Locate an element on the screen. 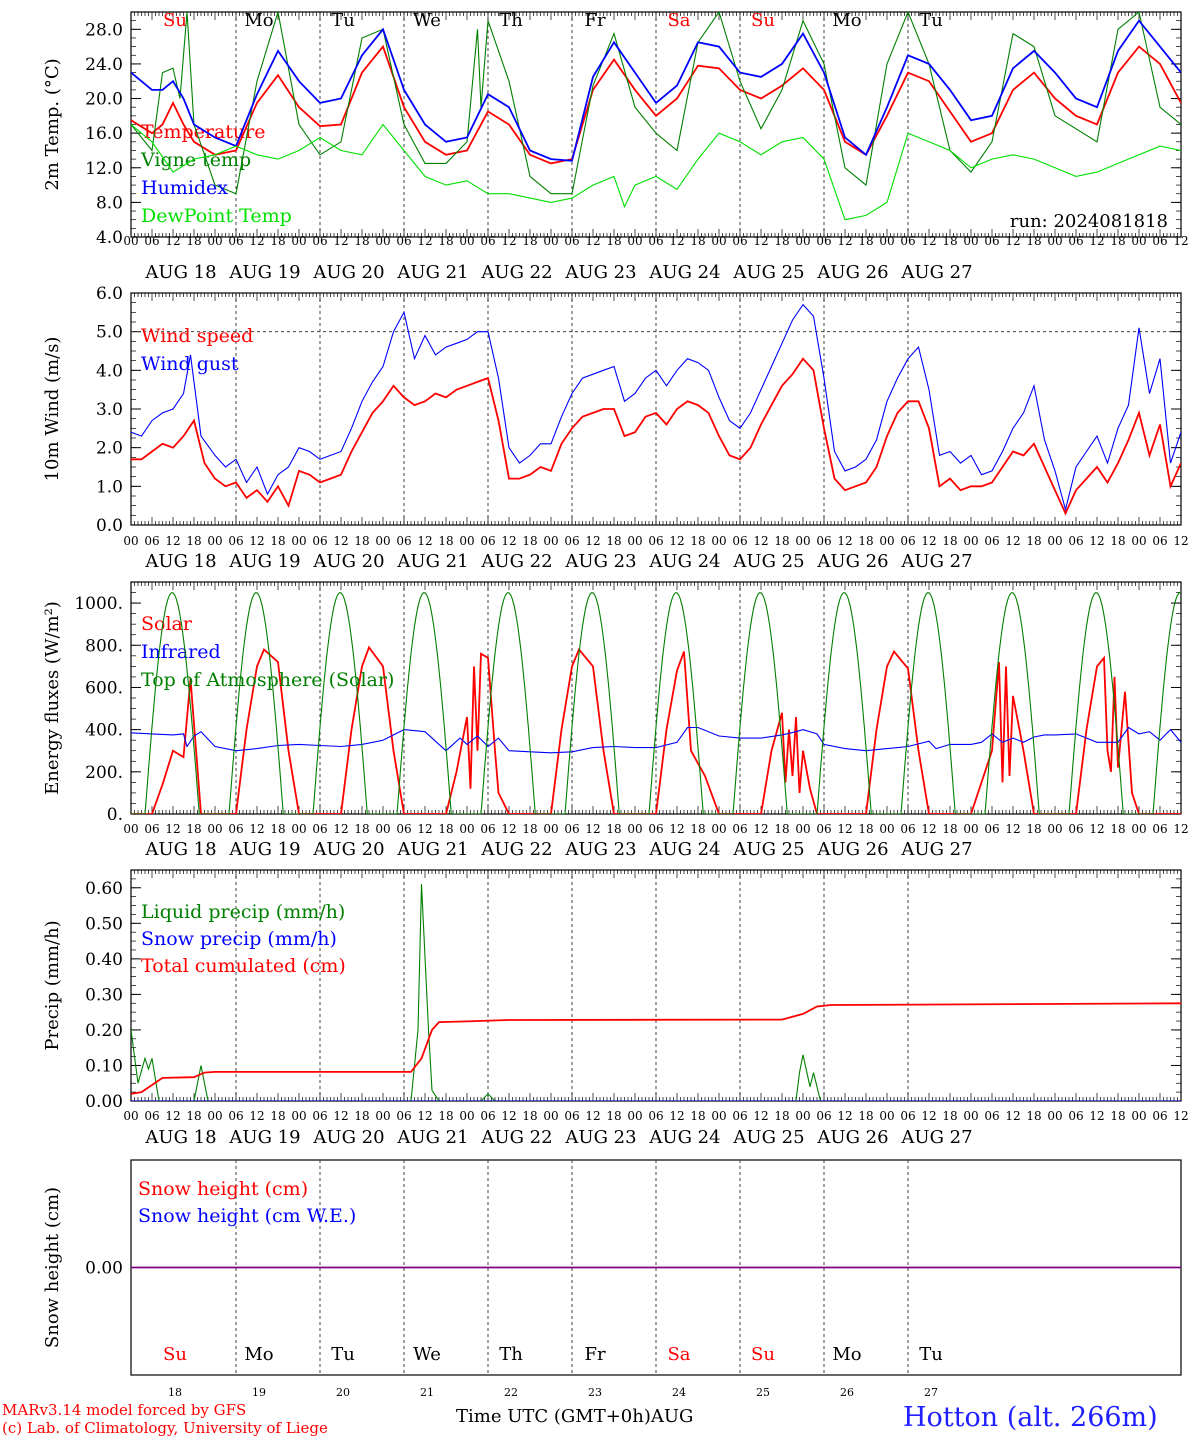 This screenshot has height=1440, width=1194. date-label: AUG 26 is located at coordinates (852, 272).